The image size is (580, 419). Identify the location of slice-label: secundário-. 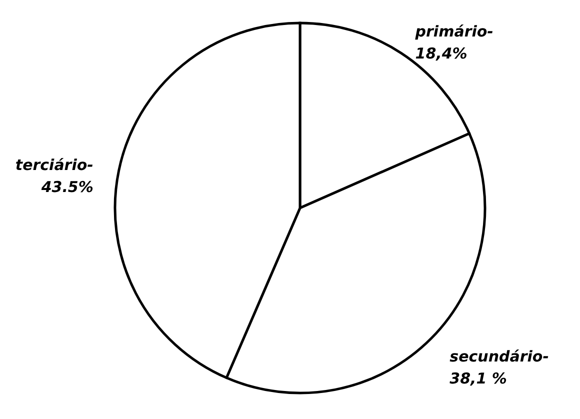
(499, 357).